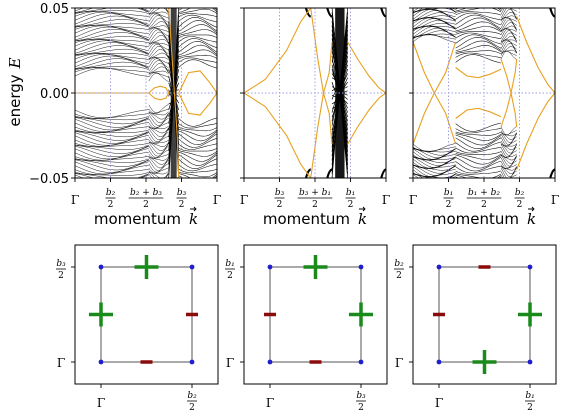 This screenshot has height=419, width=569. I want to click on y-axis-label: energyE, so click(15, 91).